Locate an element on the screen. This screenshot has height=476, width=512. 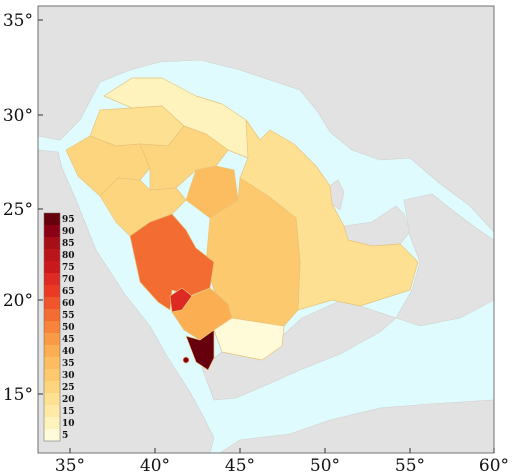
legend-label: 10 is located at coordinates (68, 424).